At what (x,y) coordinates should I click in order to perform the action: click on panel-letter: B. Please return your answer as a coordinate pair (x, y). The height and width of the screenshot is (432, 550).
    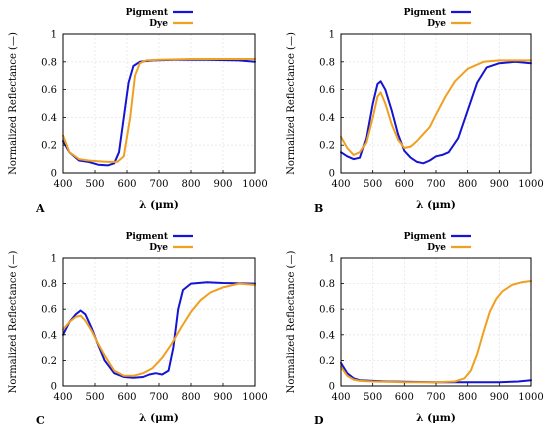
    Looking at the image, I should click on (318, 208).